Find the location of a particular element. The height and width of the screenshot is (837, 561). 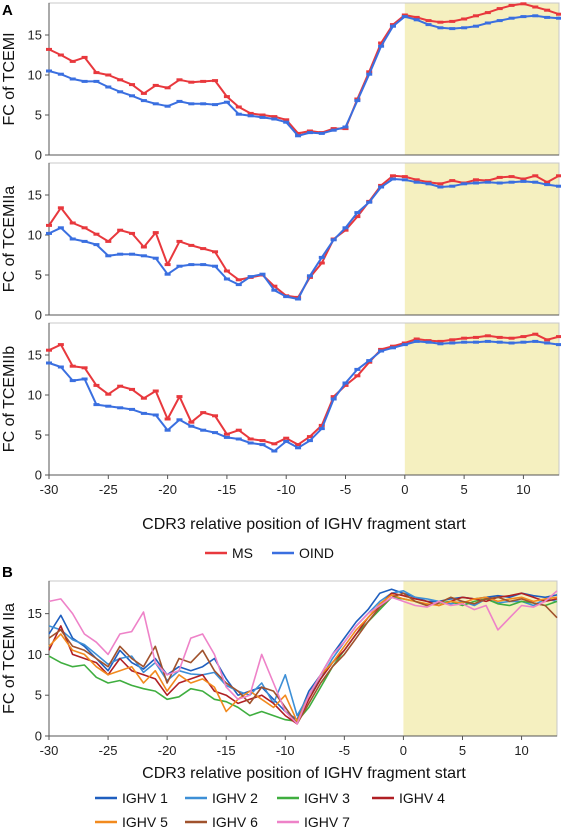

x-tick-label: -25 is located at coordinates (108, 489).